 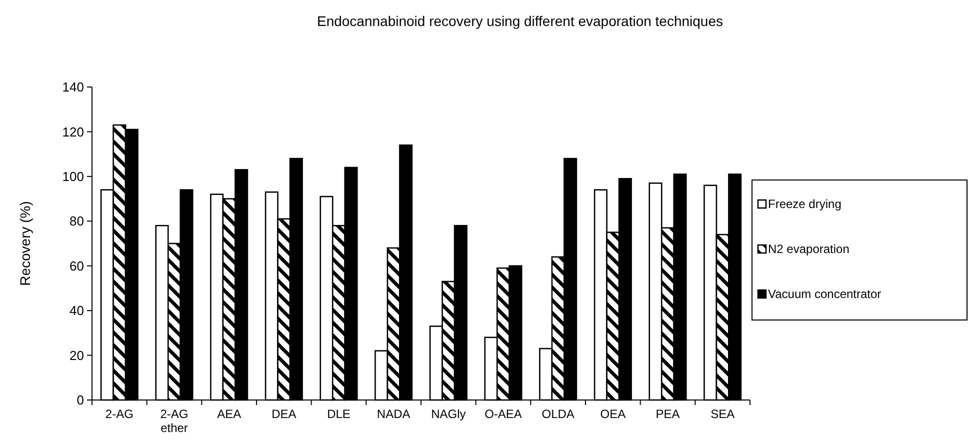 I want to click on y-tick-label: 60, so click(x=77, y=266).